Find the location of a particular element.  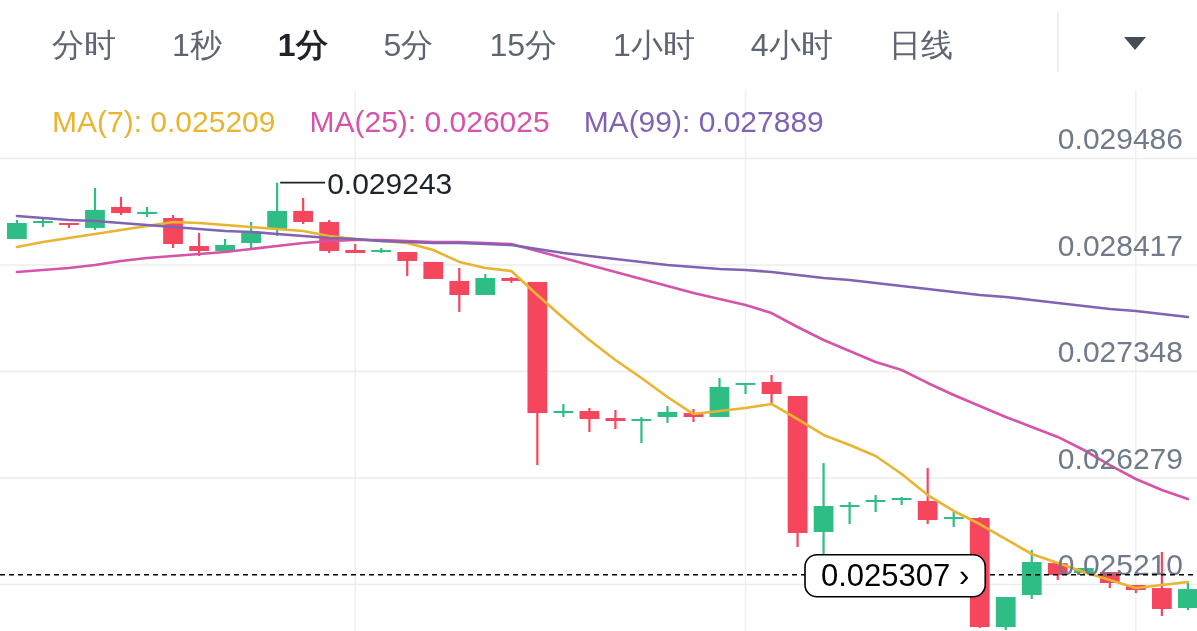

text: MA(99): 0.027889 is located at coordinates (703, 121).